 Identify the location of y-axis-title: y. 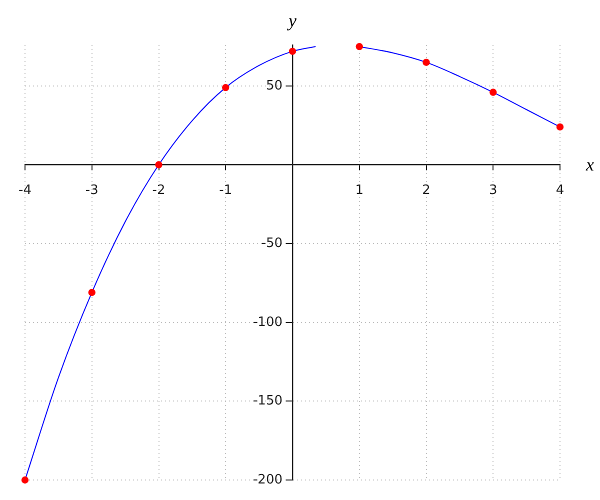
(291, 20).